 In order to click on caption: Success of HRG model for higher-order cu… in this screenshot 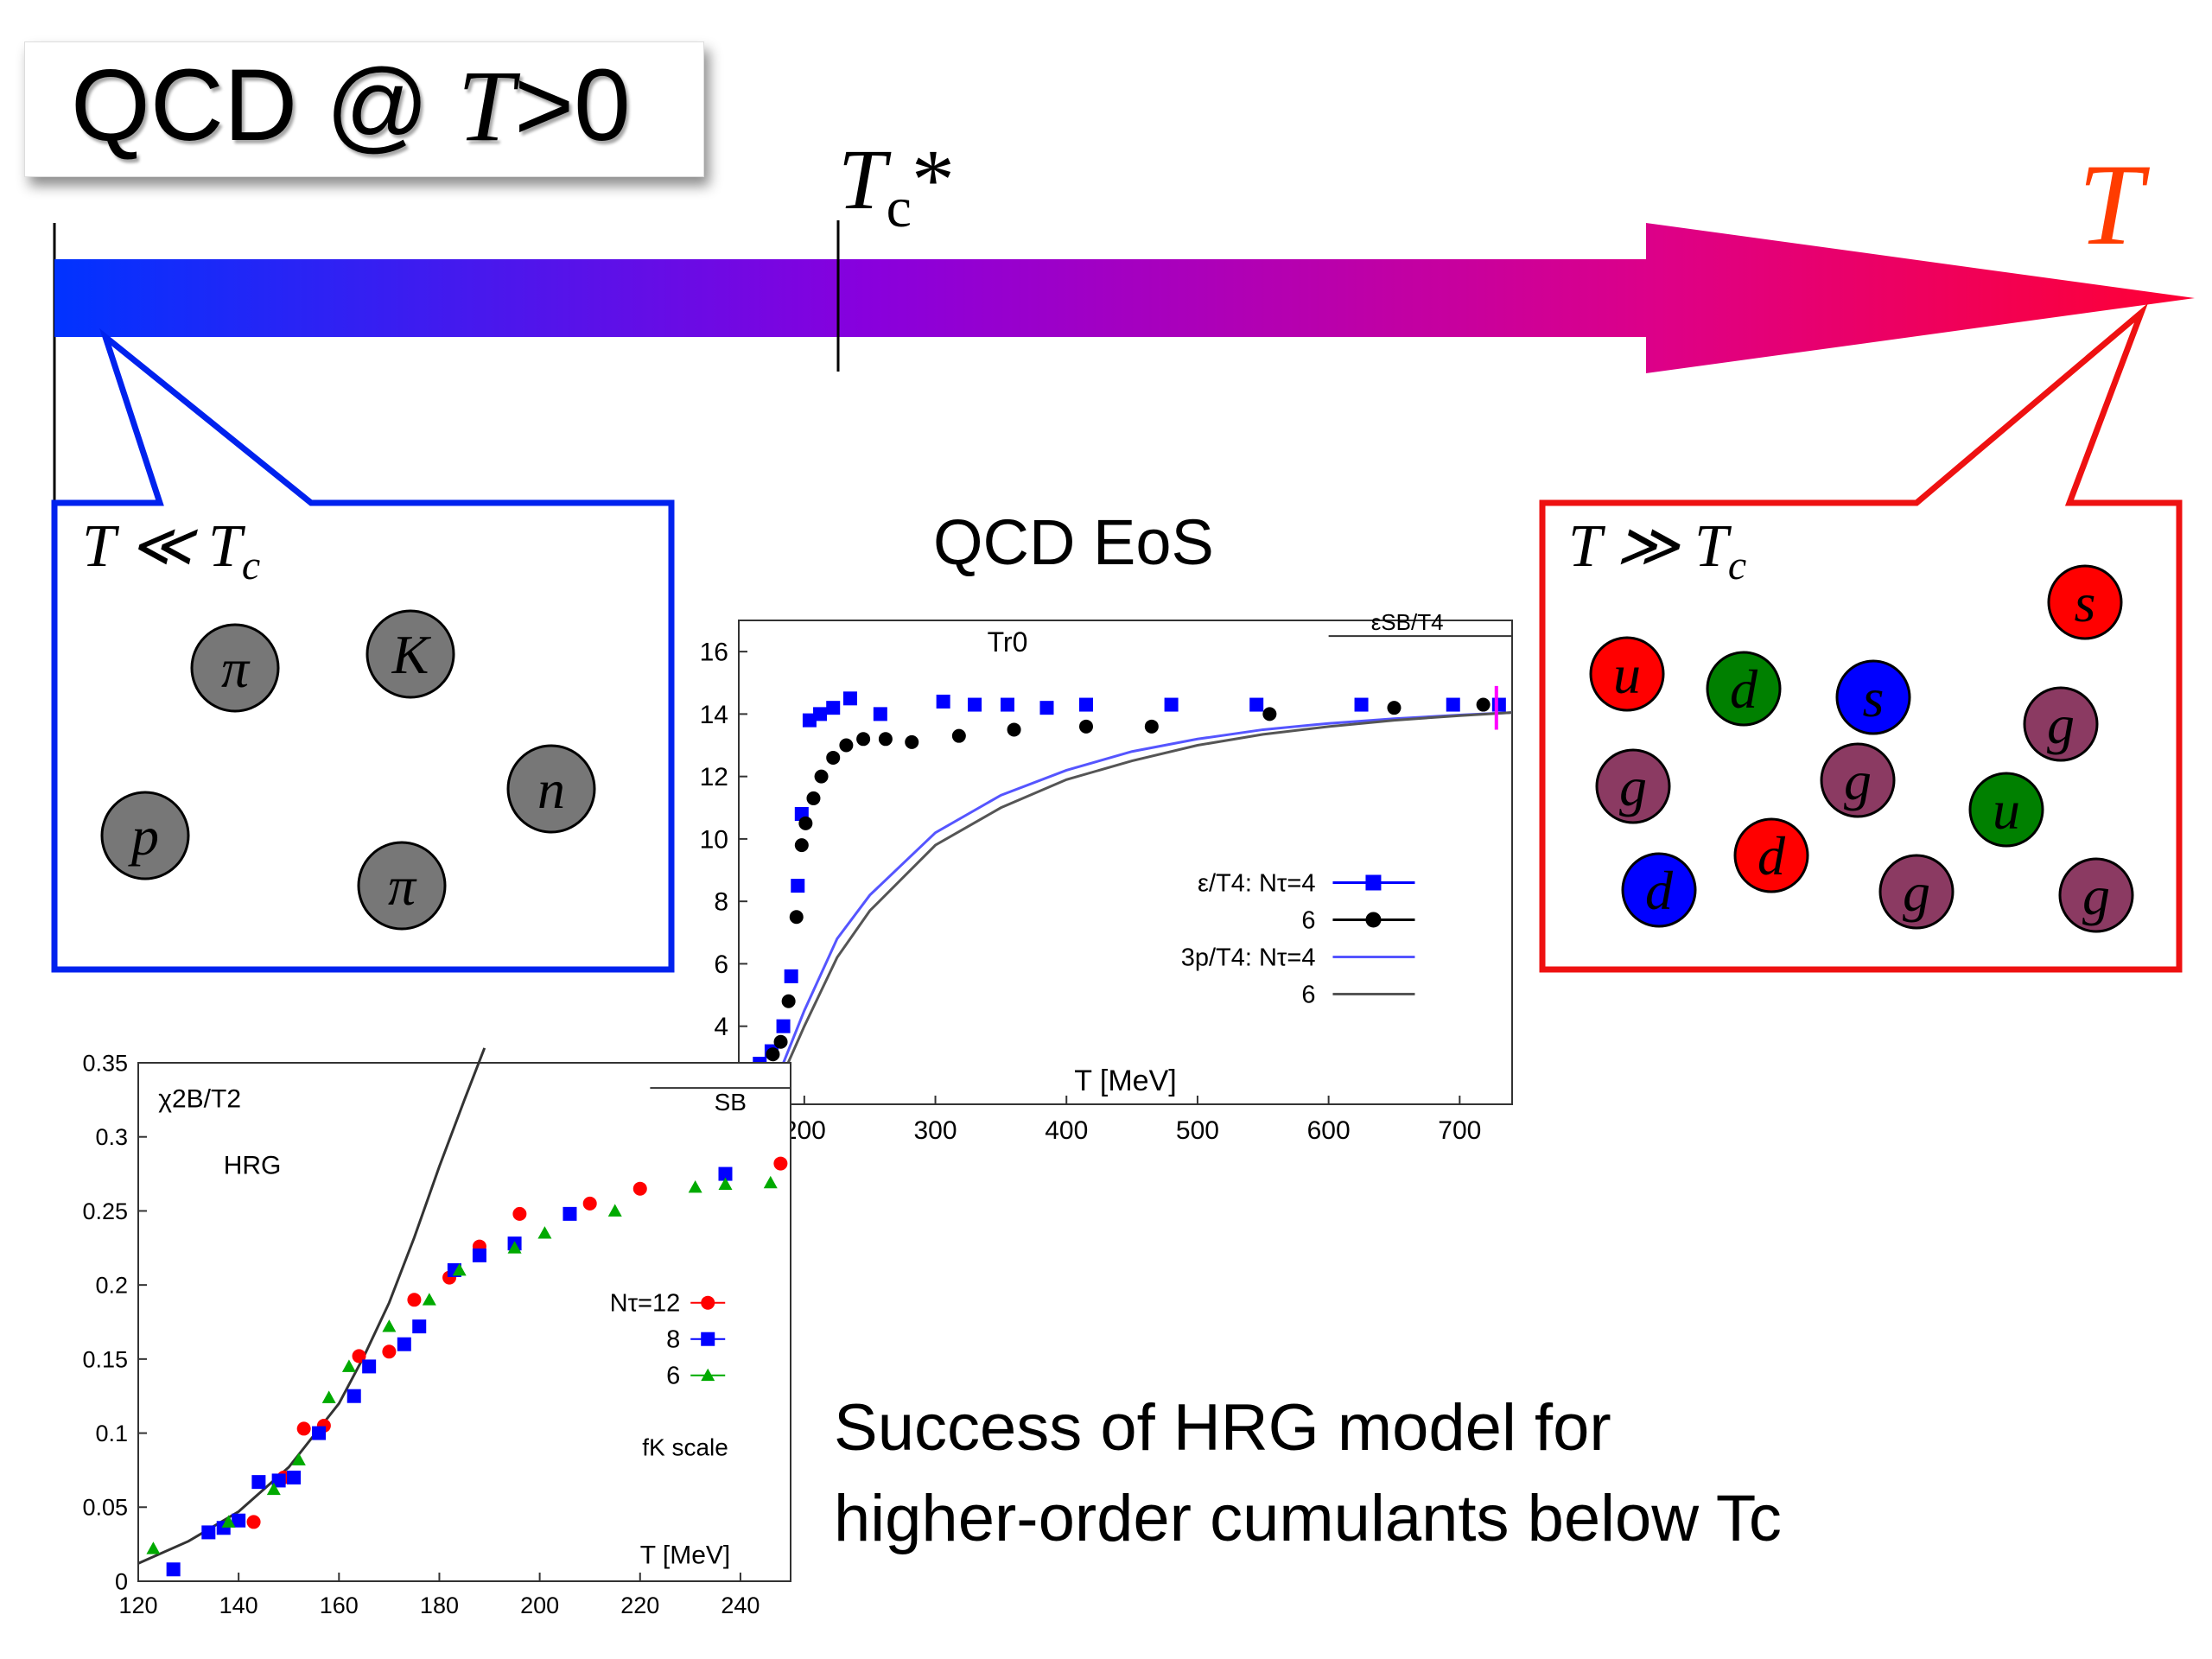, I will do `click(1308, 1473)`.